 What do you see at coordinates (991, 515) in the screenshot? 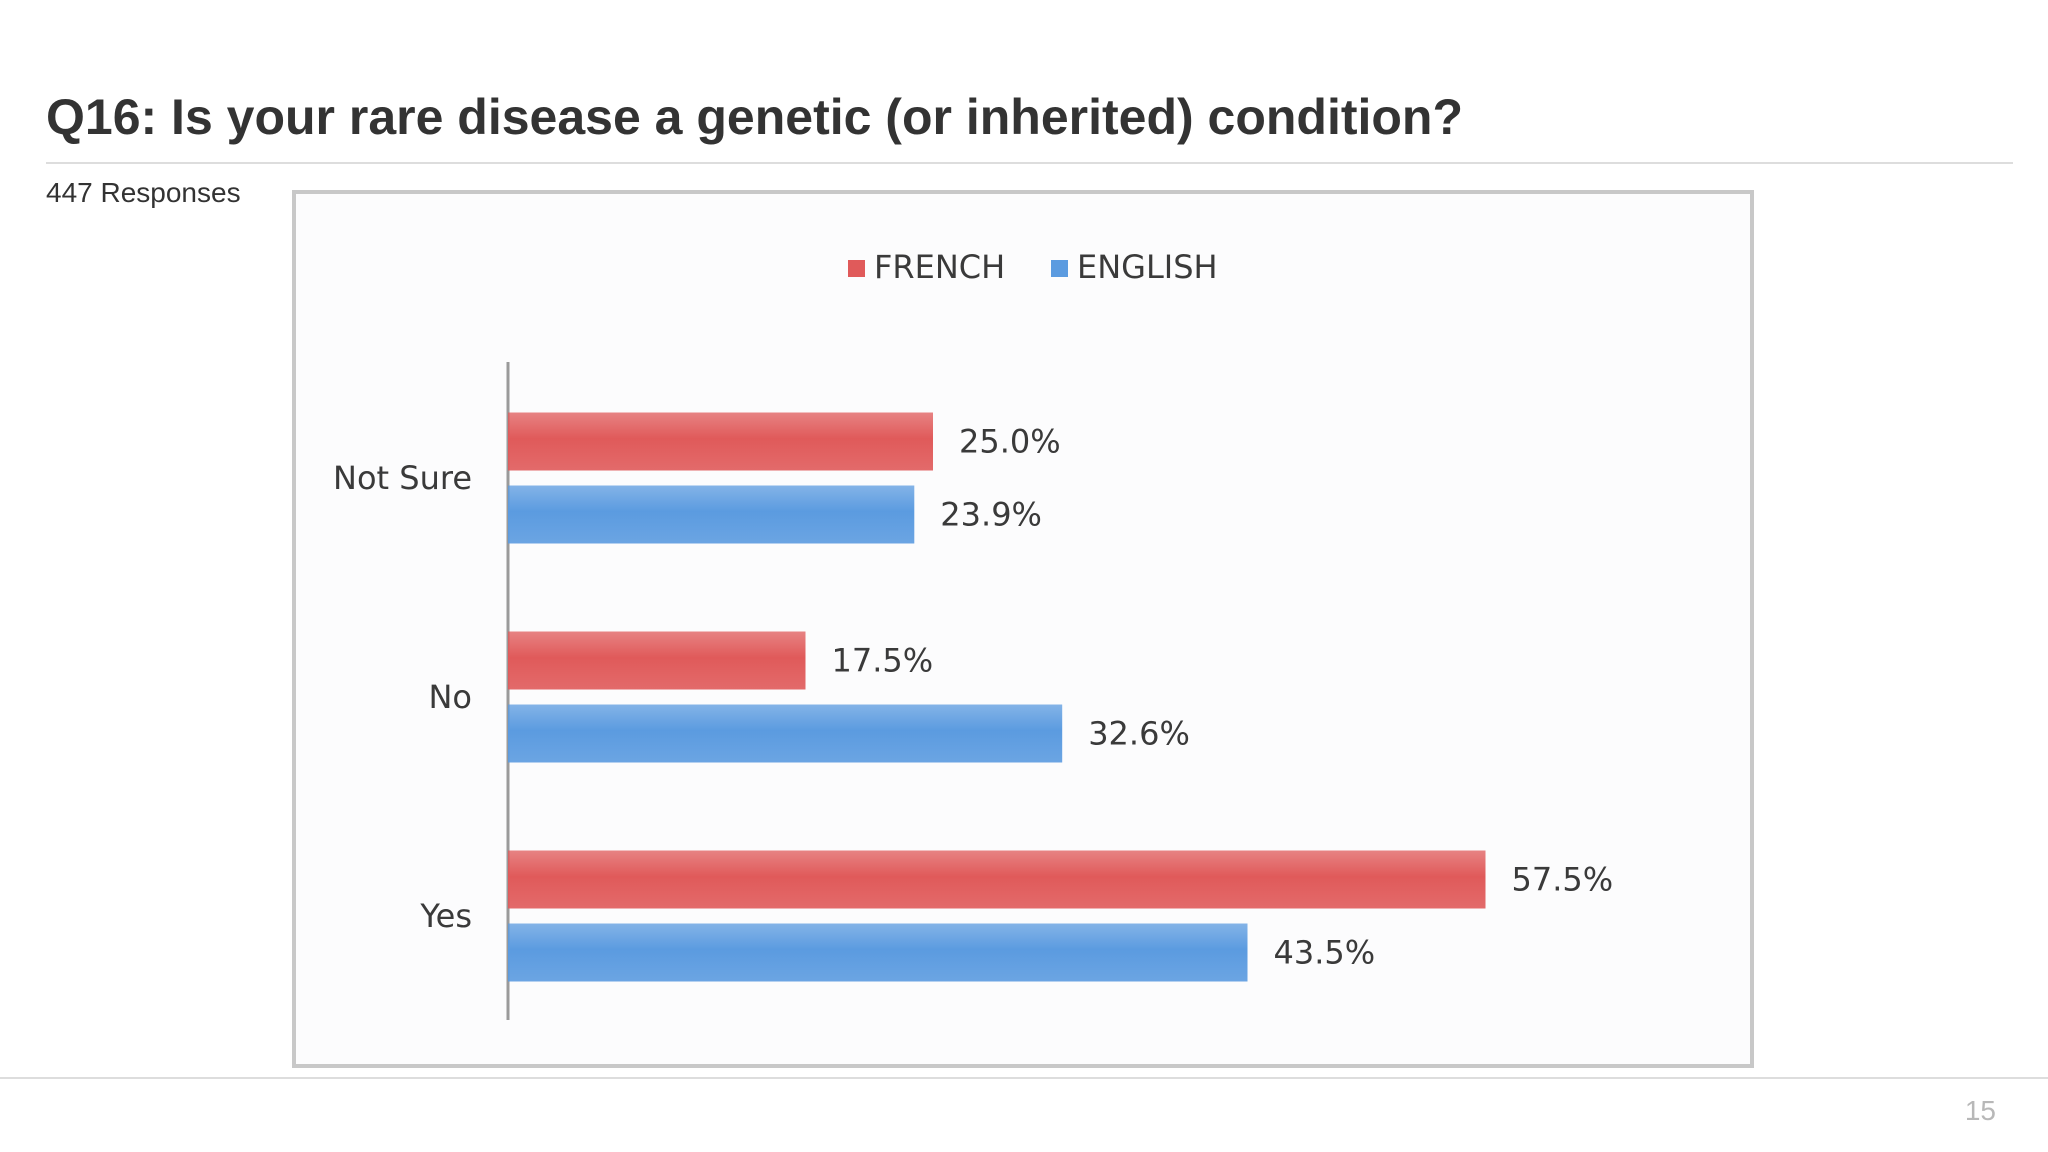
I see `data-label: 23.9%` at bounding box center [991, 515].